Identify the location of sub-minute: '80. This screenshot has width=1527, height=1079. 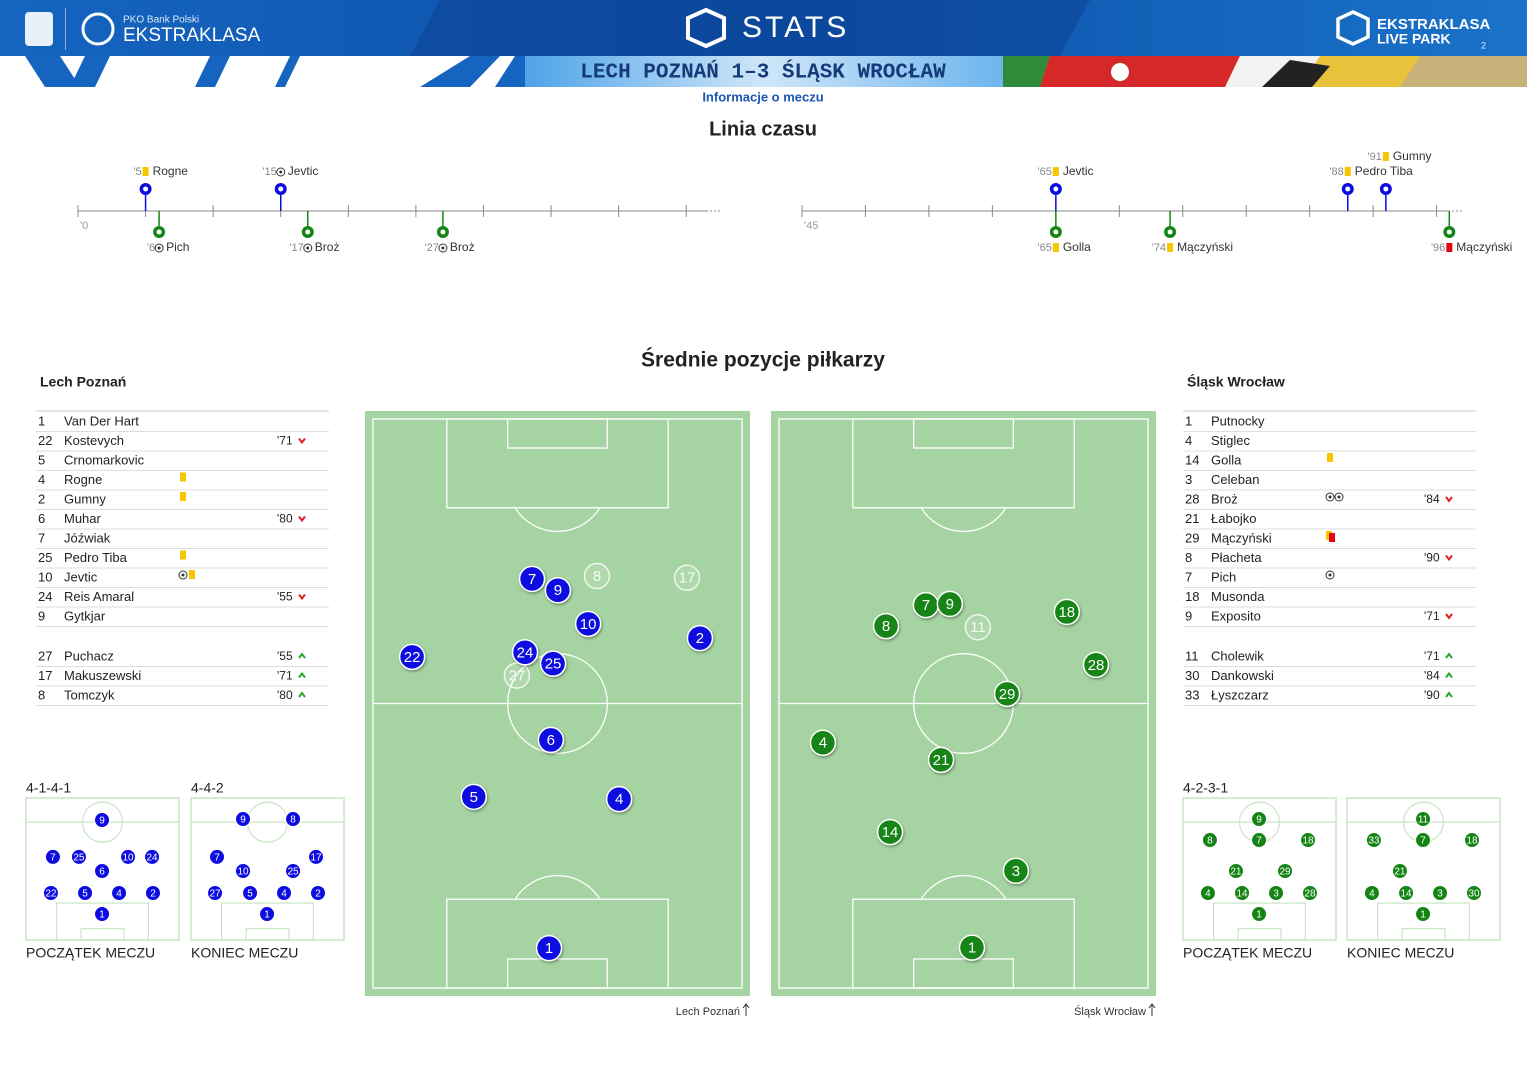
(285, 695).